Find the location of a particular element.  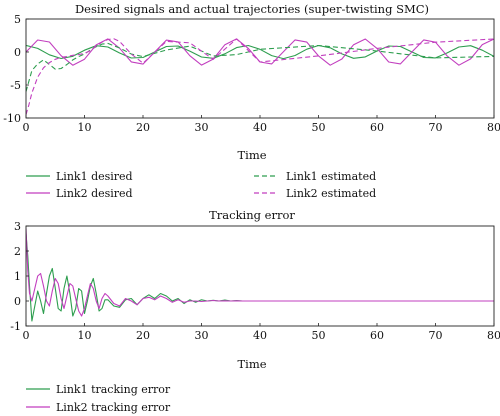

bottom-xtick-label: 80 is located at coordinates (493, 335).